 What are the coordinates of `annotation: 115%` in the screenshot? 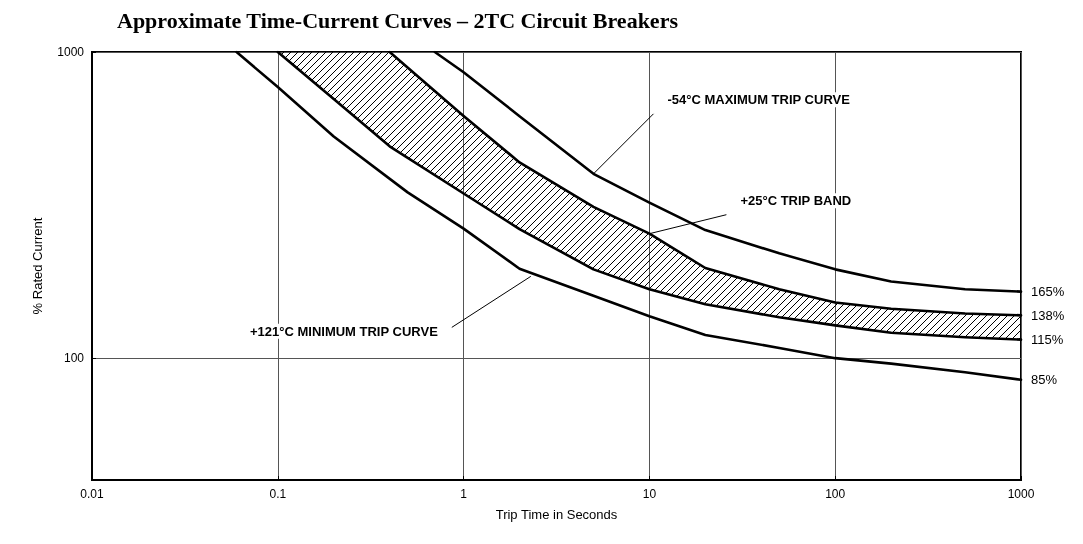 It's located at (1047, 340).